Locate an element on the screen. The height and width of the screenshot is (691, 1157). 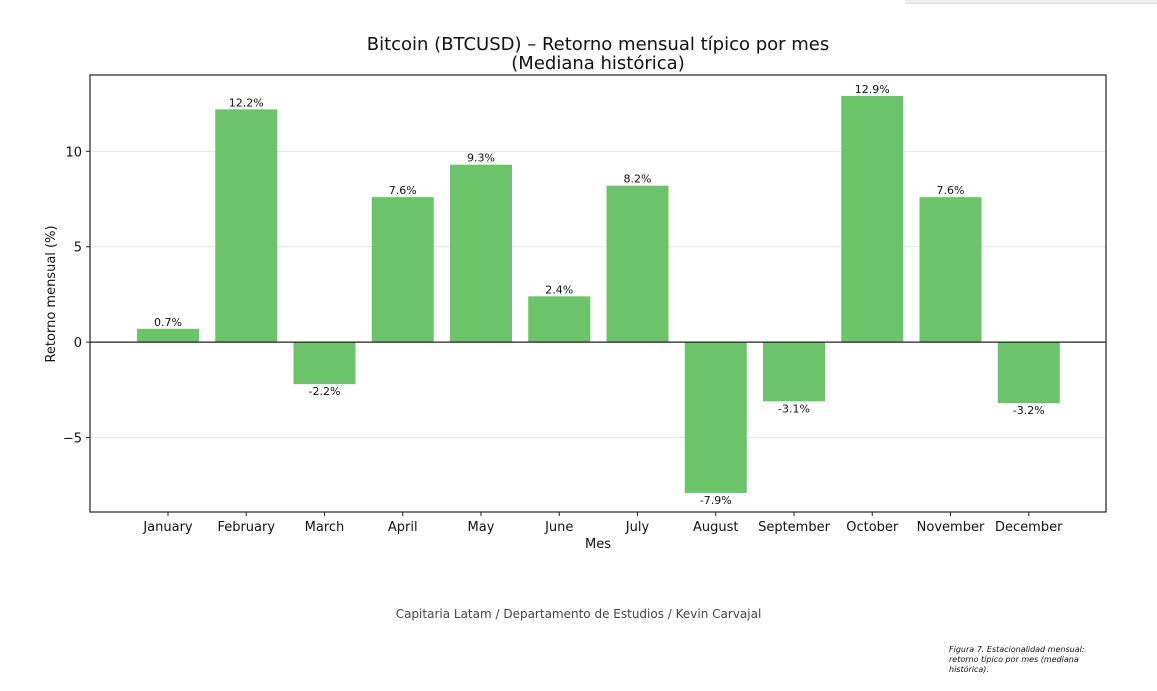
x-tick-label: September is located at coordinates (794, 527).